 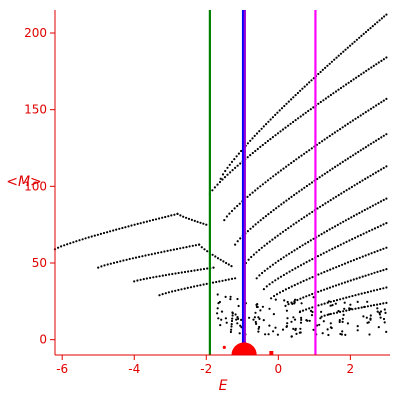 I want to click on x-tick-label: -6, so click(x=62, y=369).